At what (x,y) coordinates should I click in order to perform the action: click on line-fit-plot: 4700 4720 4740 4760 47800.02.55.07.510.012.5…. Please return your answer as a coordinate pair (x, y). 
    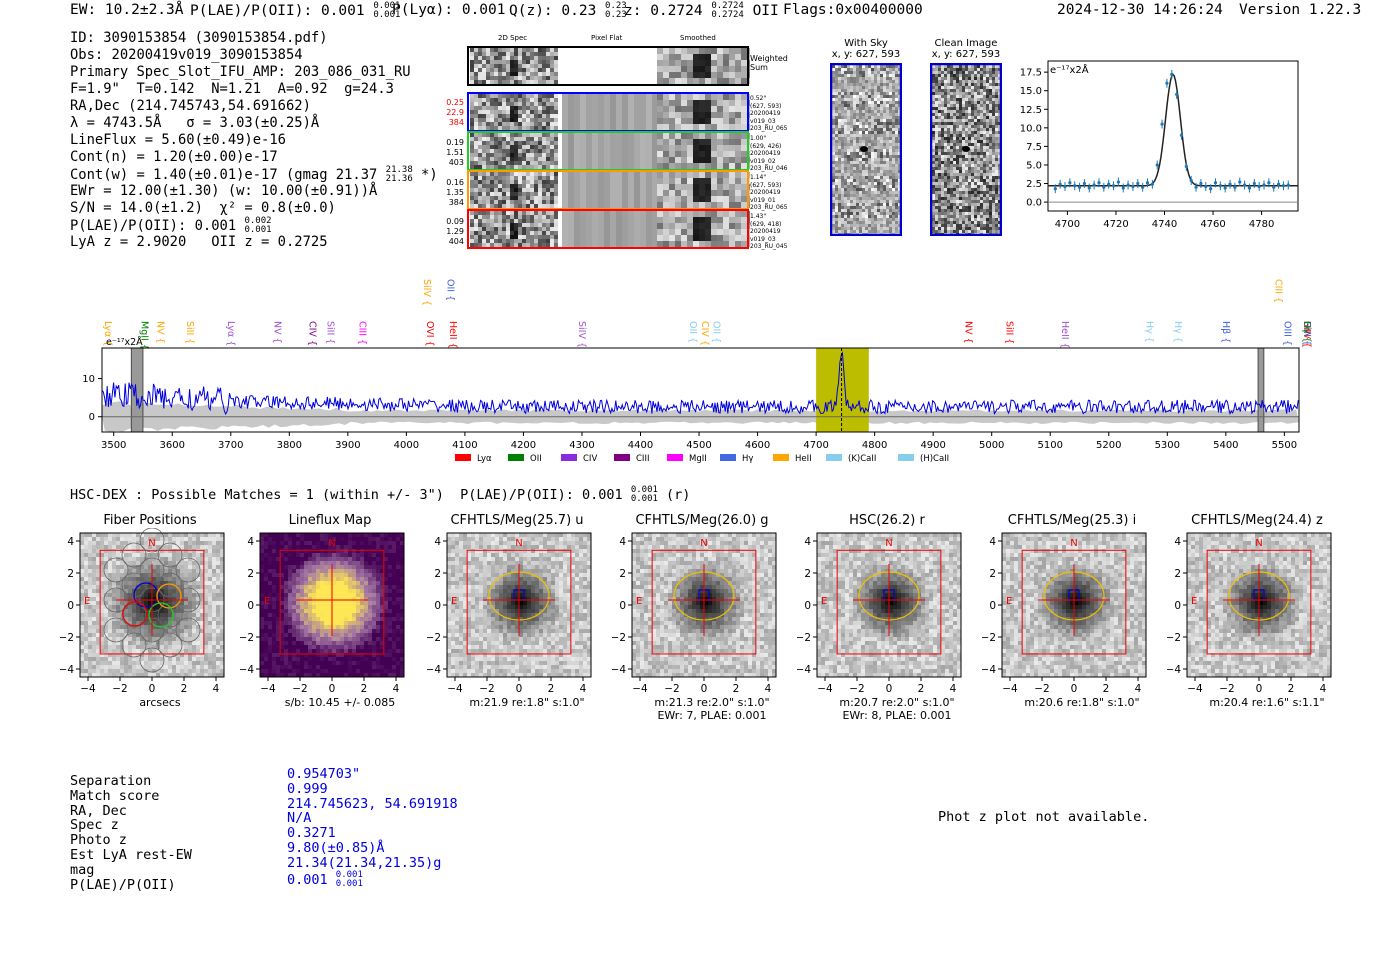
    Looking at the image, I should click on (1159, 145).